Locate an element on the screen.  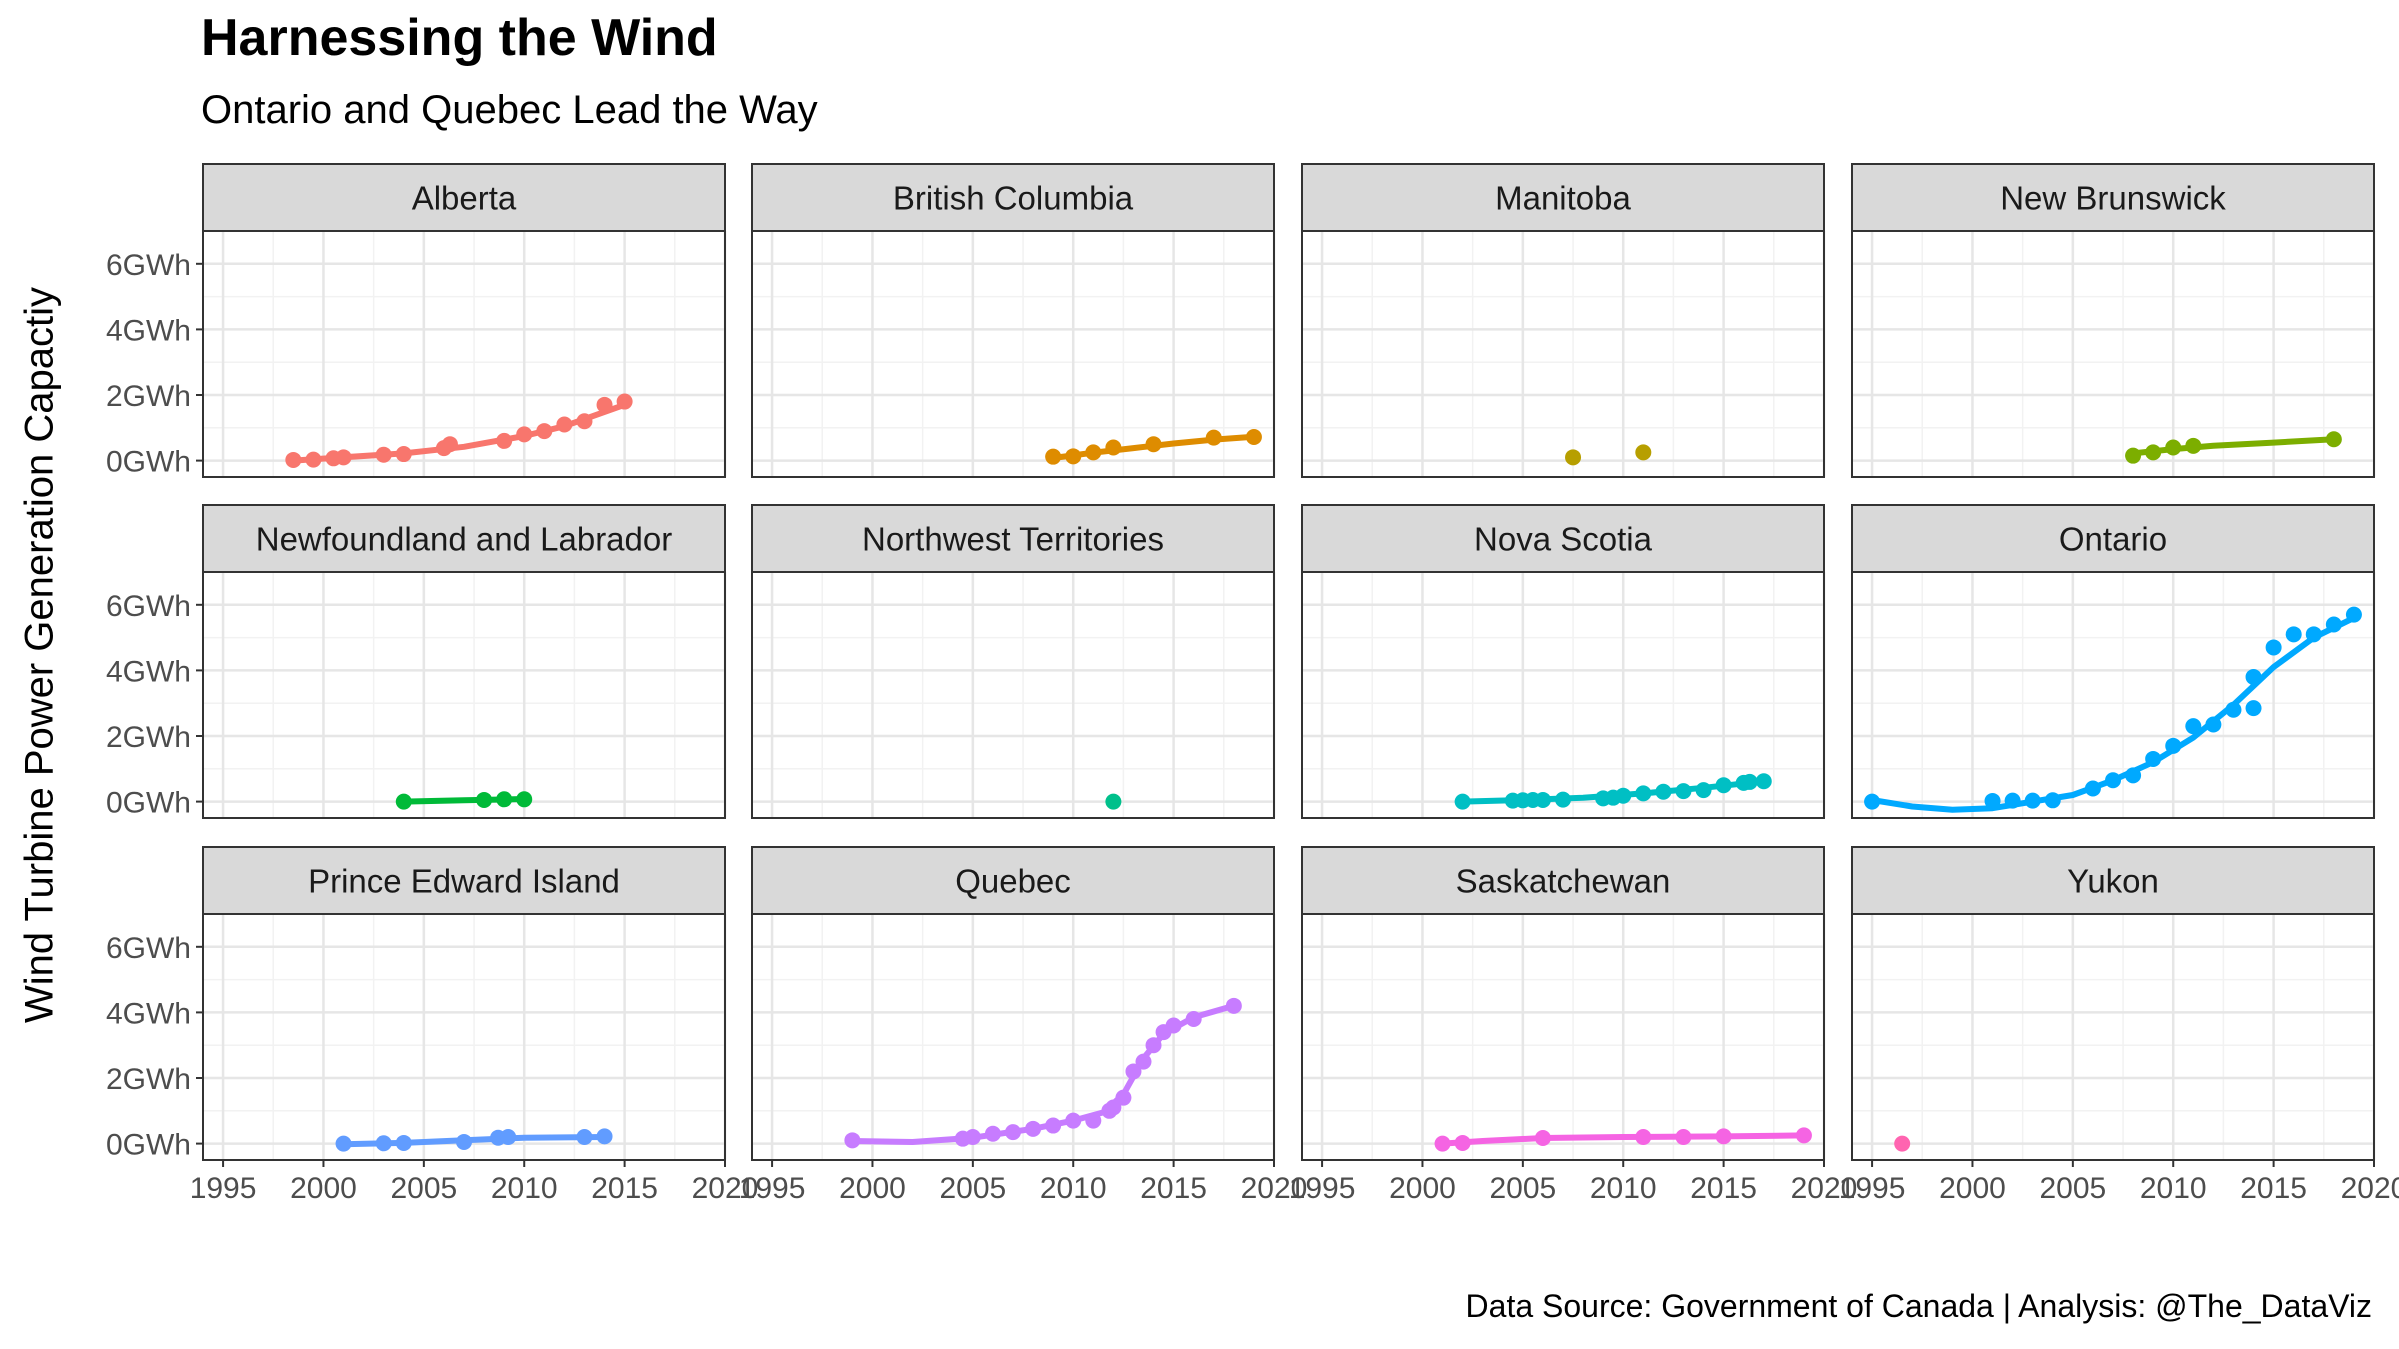
panel-new-brunswick: New Brunswick is located at coordinates (2113, 320).